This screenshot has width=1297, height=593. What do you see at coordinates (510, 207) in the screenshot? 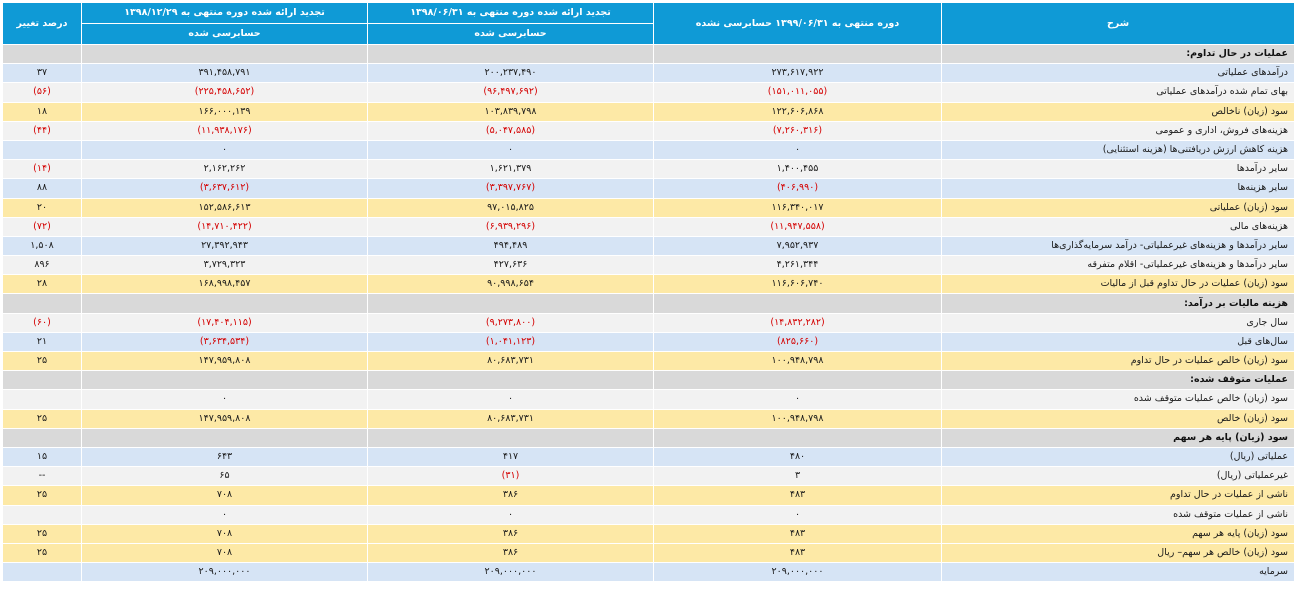
I see `cell-period-1398-06: ۹۷,۰۱۵,۸۲۵` at bounding box center [510, 207].